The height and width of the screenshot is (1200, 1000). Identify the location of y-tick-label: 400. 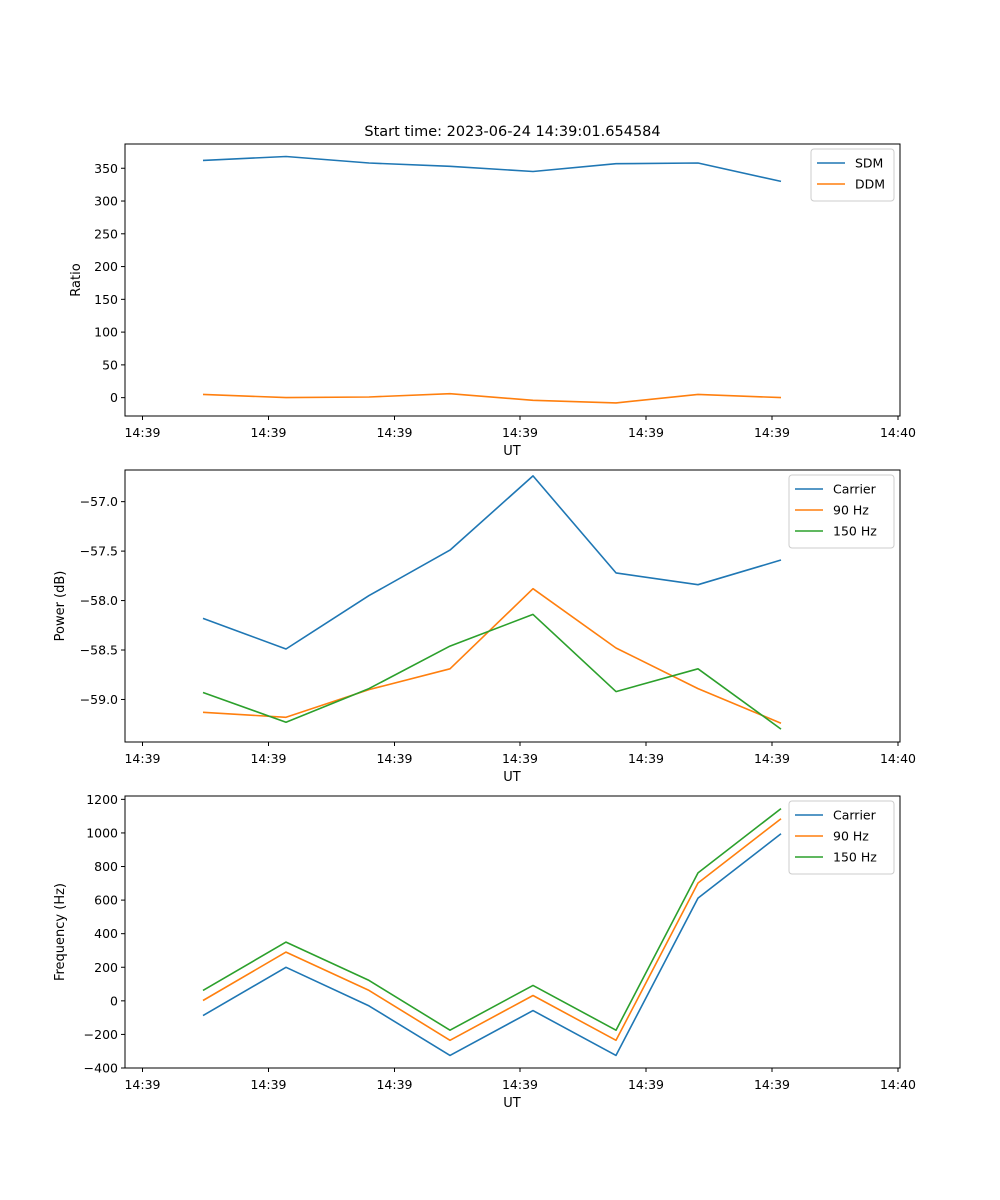
(106, 933).